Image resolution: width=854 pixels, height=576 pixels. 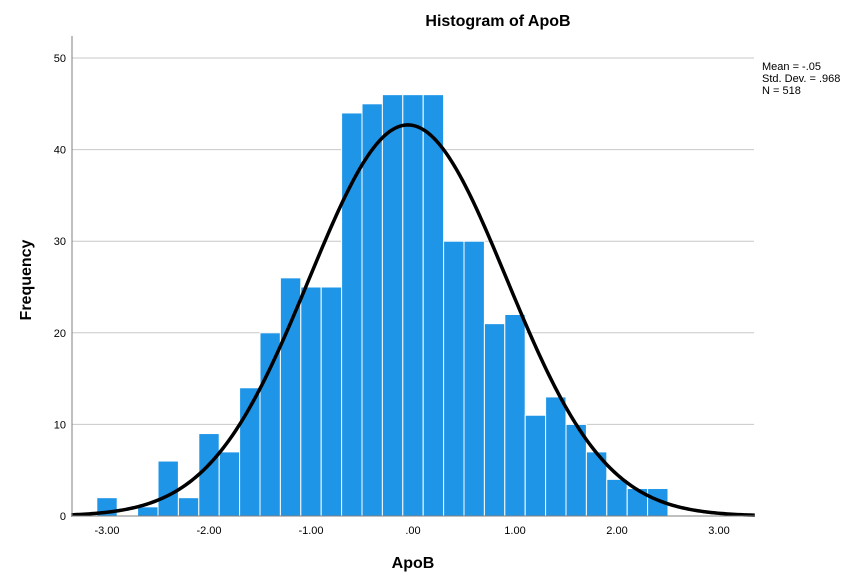 I want to click on stats-n: N = 518, so click(x=781, y=91).